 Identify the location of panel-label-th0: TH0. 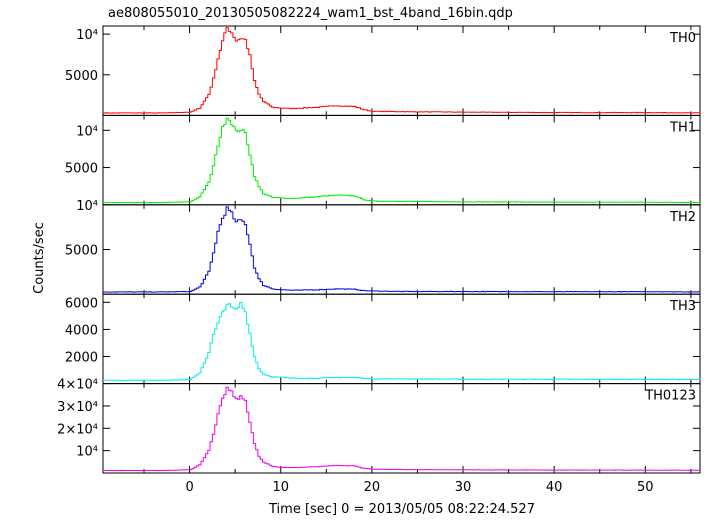
(682, 38).